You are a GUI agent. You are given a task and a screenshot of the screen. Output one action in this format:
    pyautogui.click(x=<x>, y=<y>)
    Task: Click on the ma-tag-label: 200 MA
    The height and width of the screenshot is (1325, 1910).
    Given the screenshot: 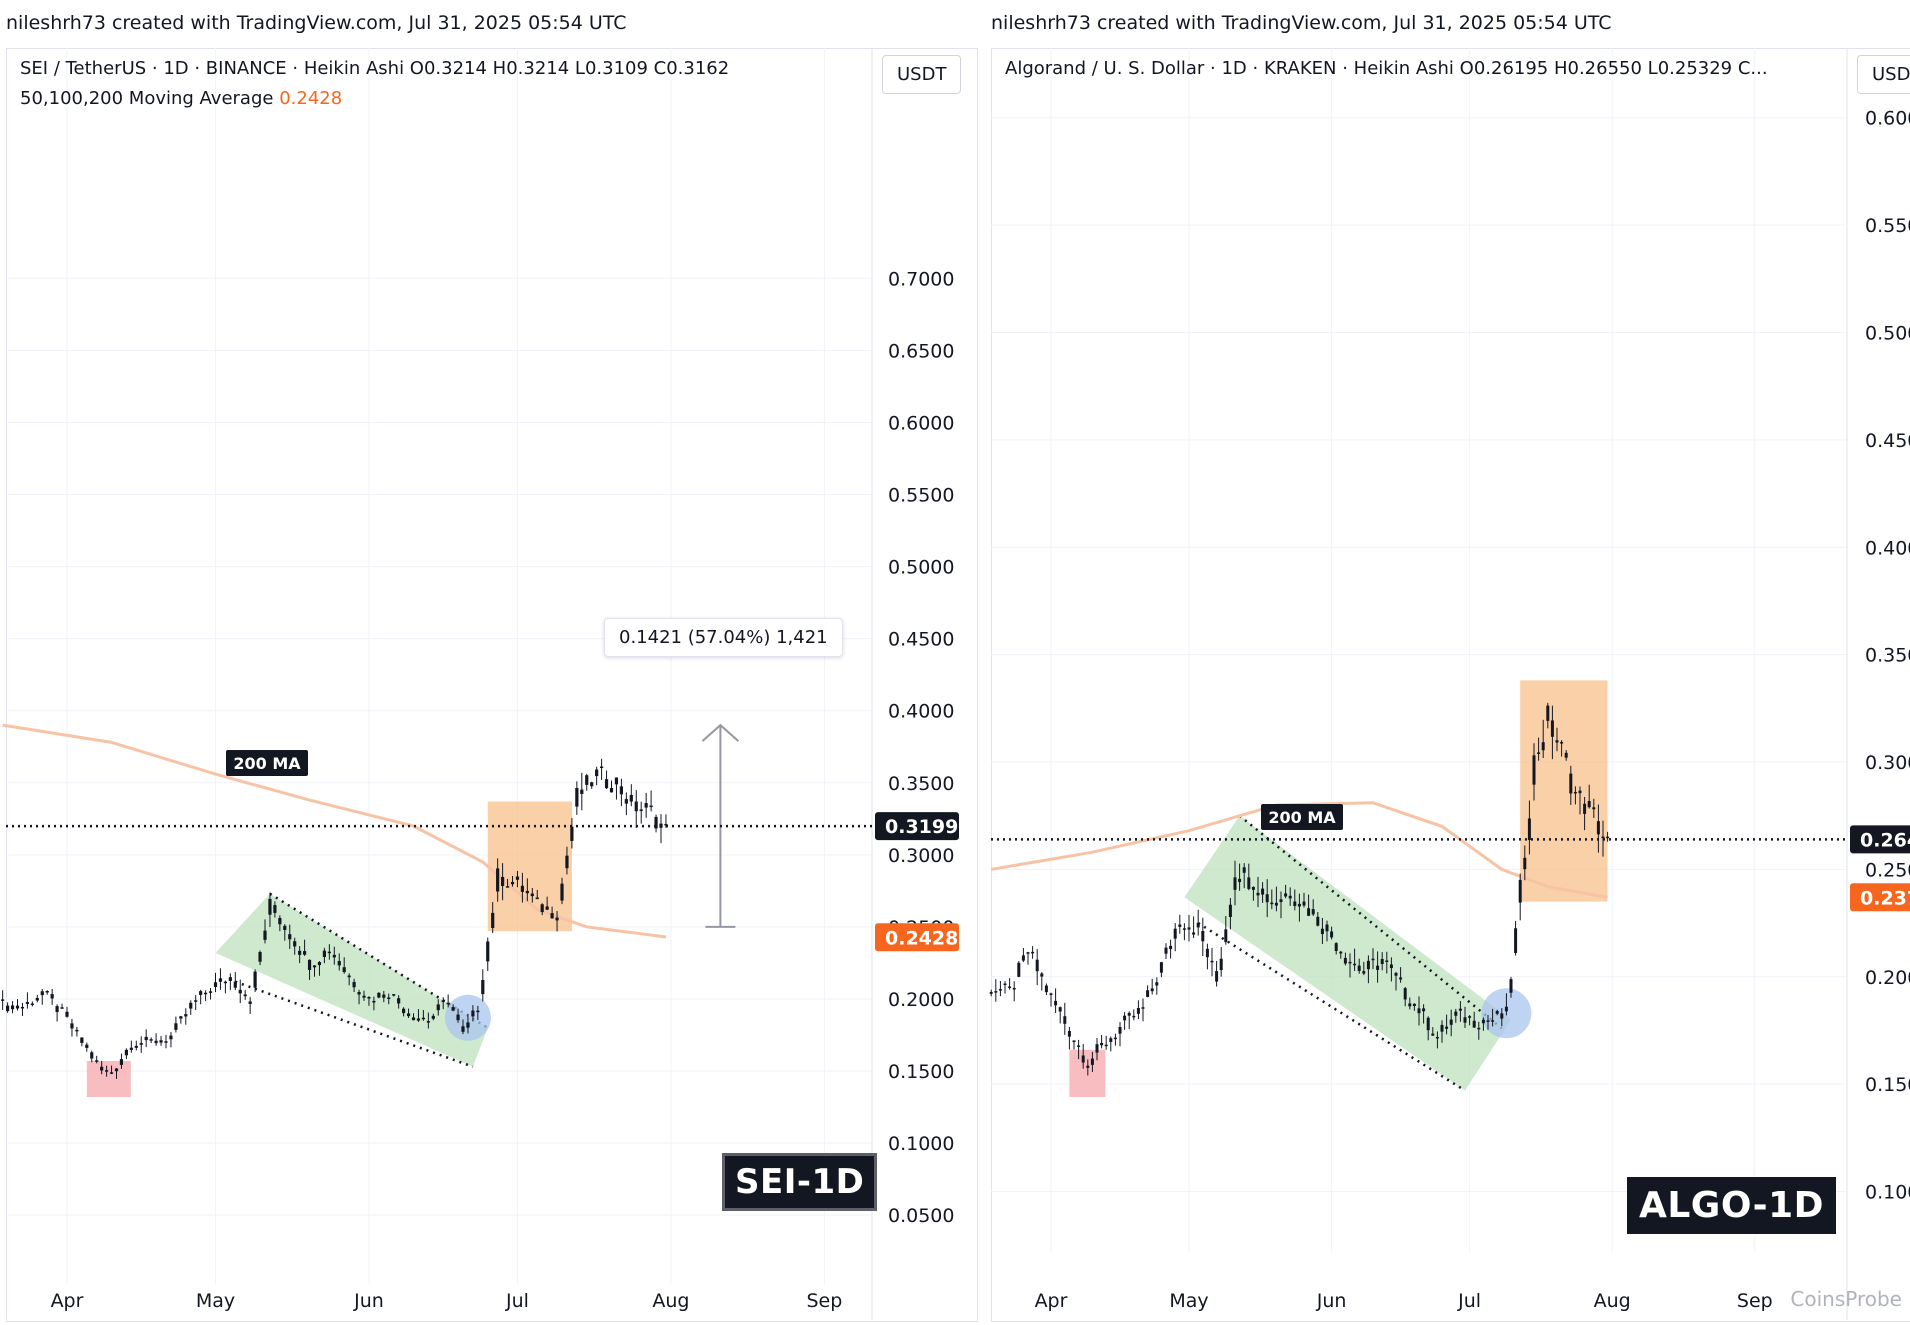 What is the action you would take?
    pyautogui.click(x=267, y=763)
    